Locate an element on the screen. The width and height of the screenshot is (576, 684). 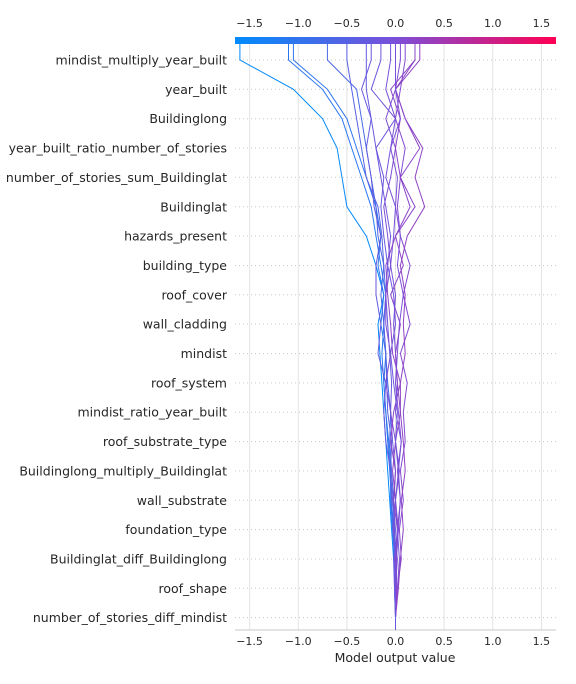
feature-label: mindist_ratio_year_built is located at coordinates (152, 412).